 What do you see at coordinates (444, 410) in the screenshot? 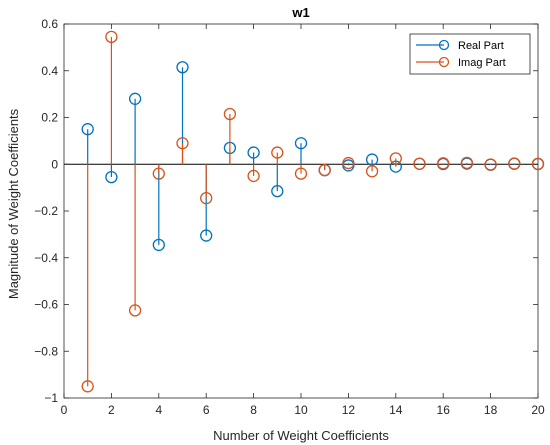
I see `x-tick-label: 16` at bounding box center [444, 410].